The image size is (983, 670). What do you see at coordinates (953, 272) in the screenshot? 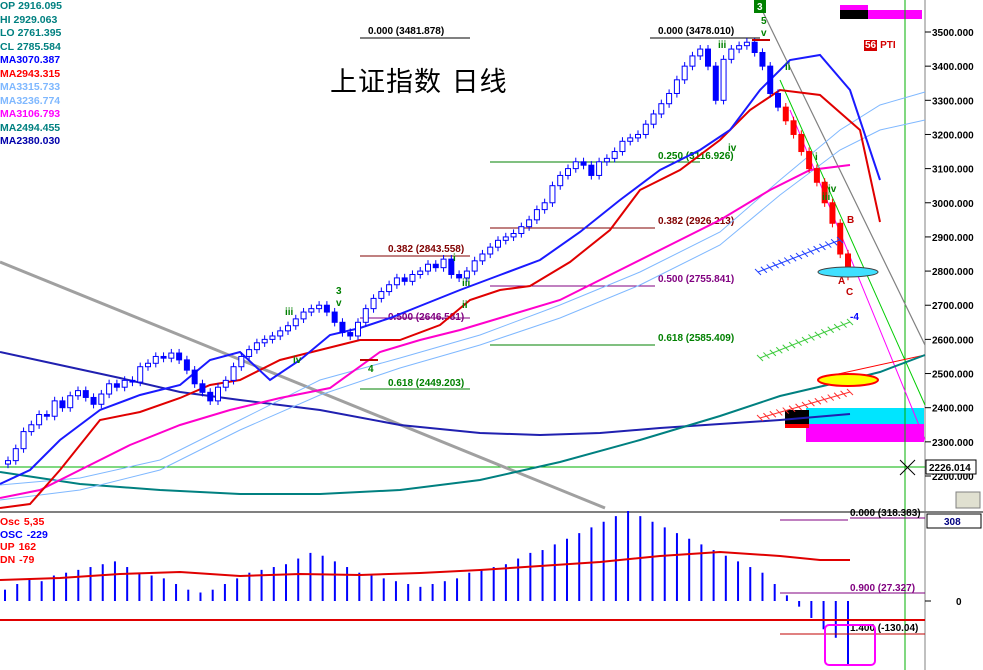
I see `axis-tick-label: 2800.000` at bounding box center [953, 272].